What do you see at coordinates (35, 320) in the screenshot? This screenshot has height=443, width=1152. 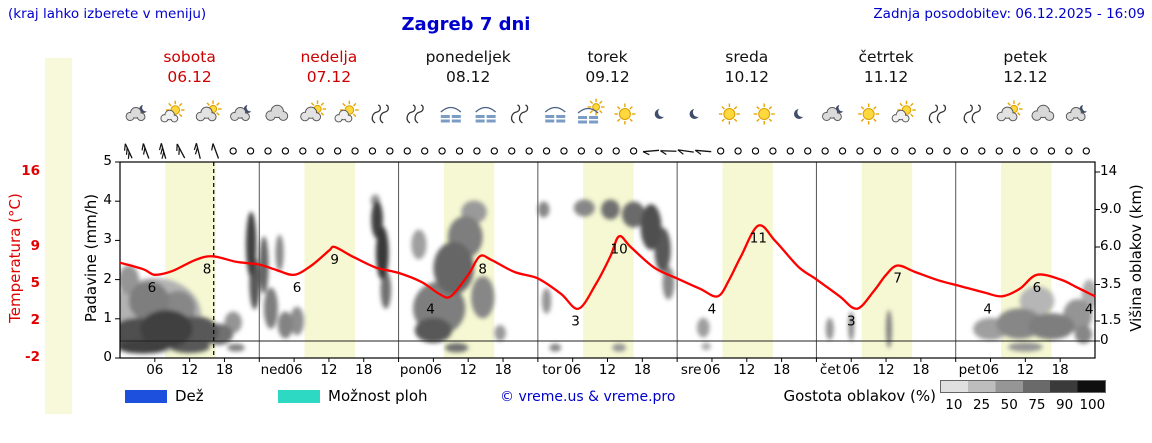 I see `temperature-tick: 2` at bounding box center [35, 320].